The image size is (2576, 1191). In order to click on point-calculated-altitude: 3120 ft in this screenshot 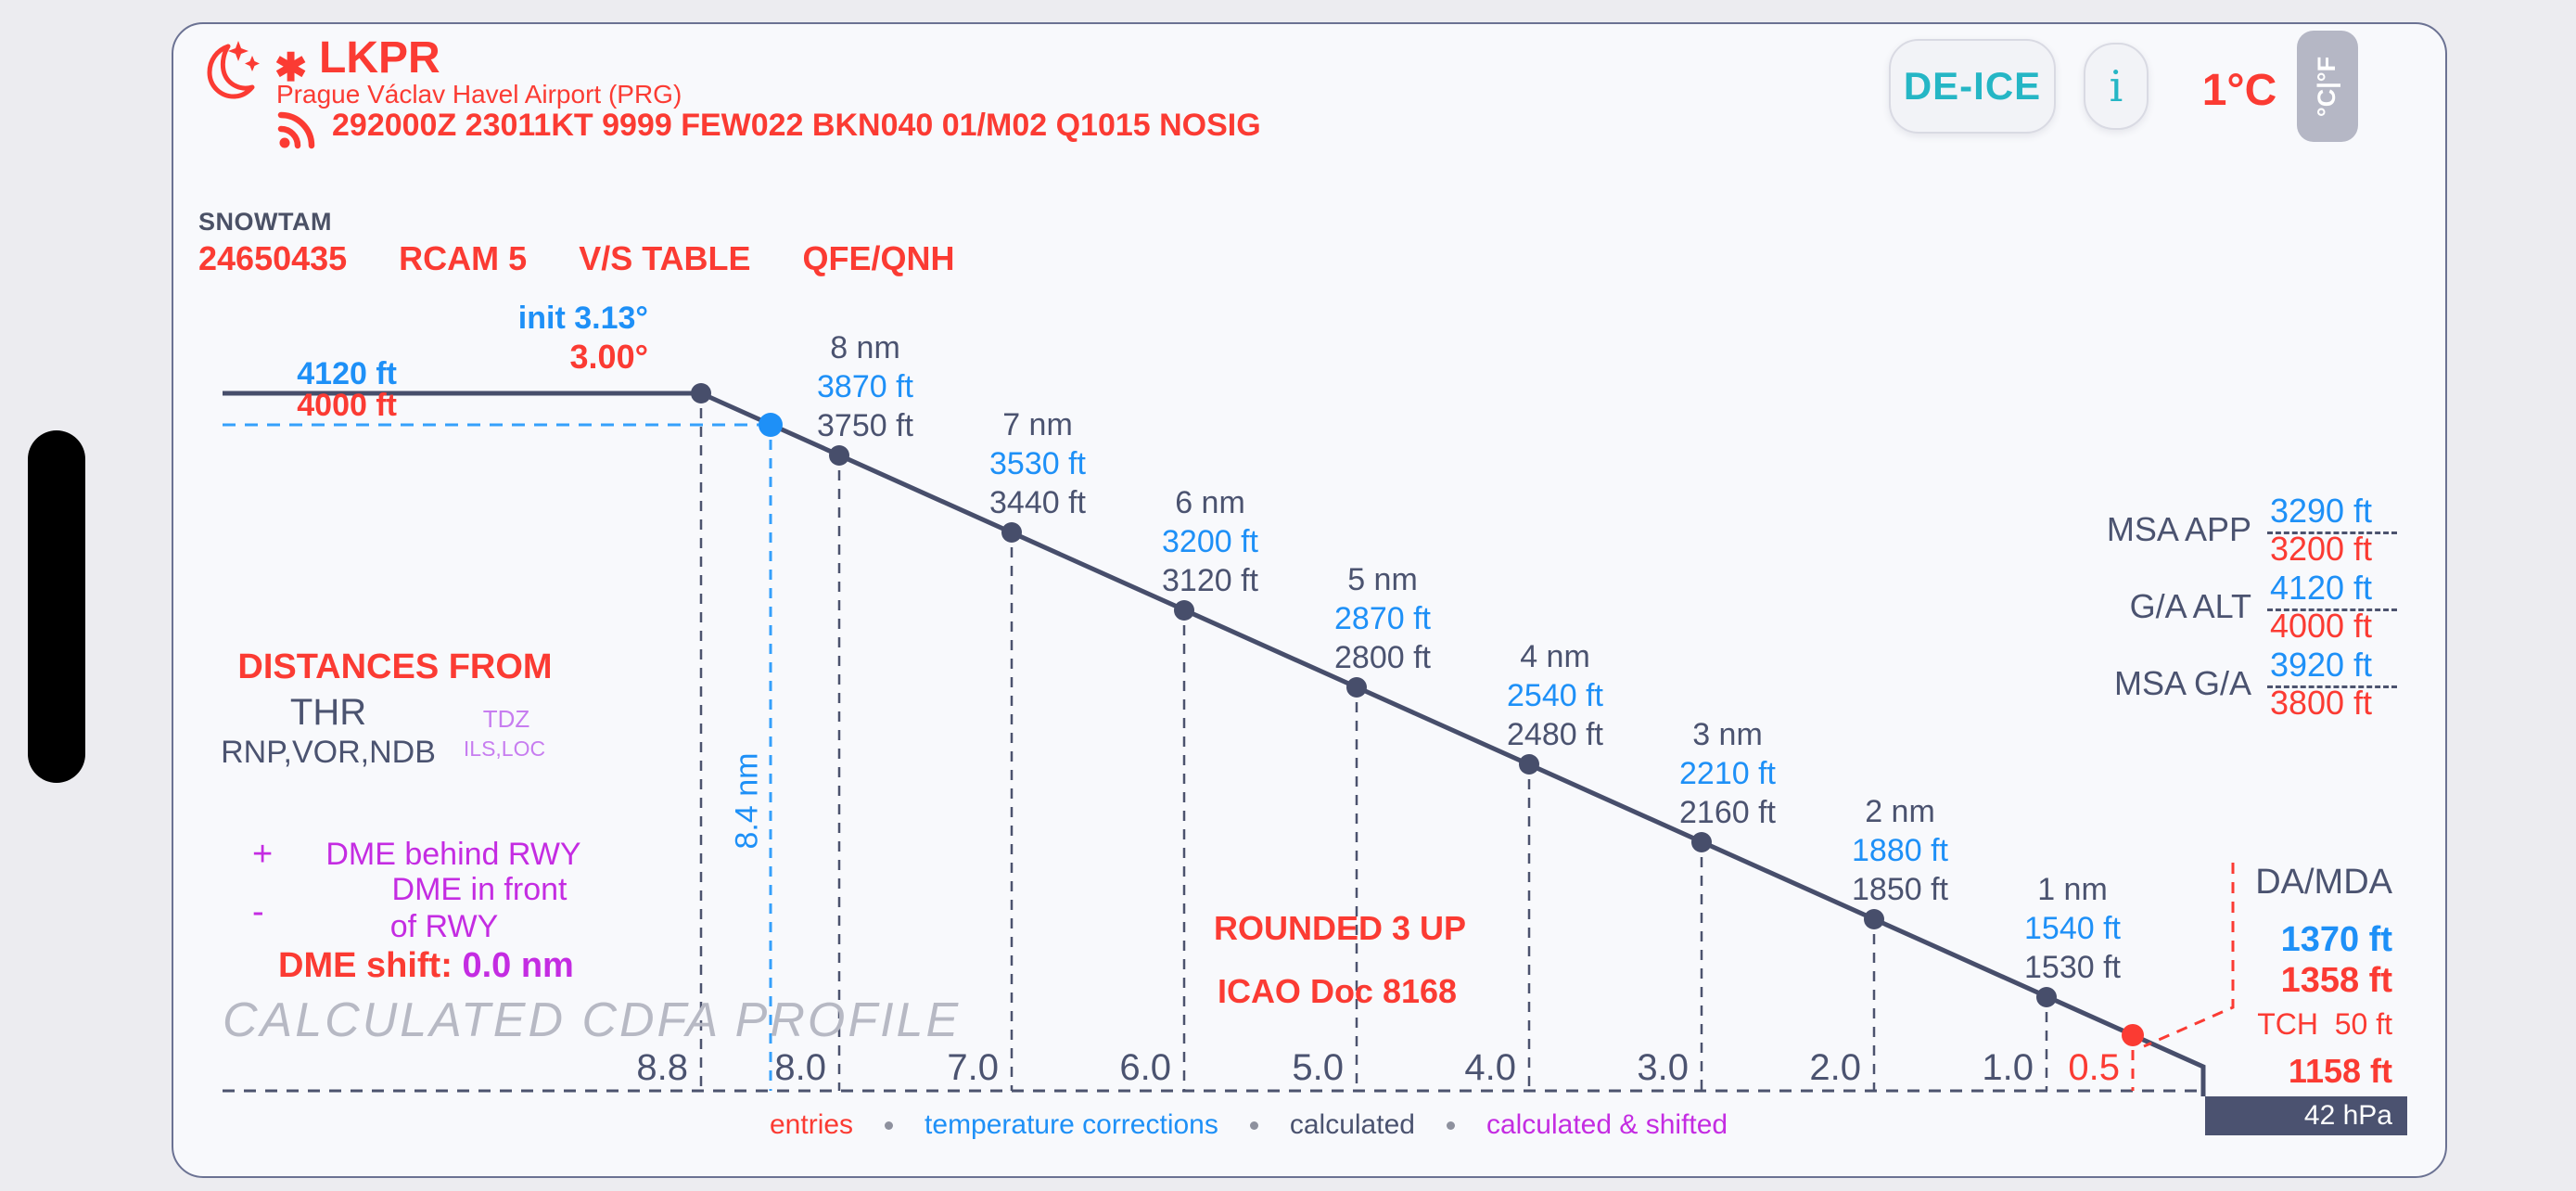, I will do `click(1210, 580)`.